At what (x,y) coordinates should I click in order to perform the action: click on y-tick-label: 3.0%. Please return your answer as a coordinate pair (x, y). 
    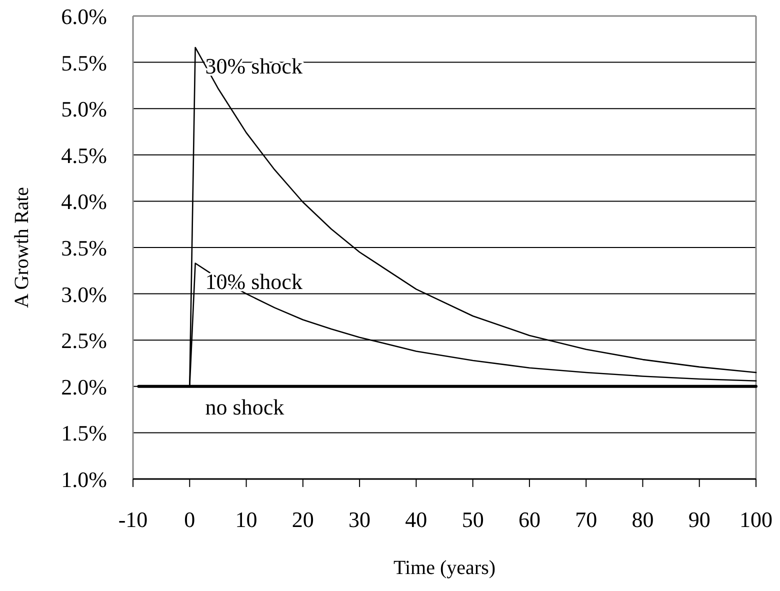
    Looking at the image, I should click on (84, 294).